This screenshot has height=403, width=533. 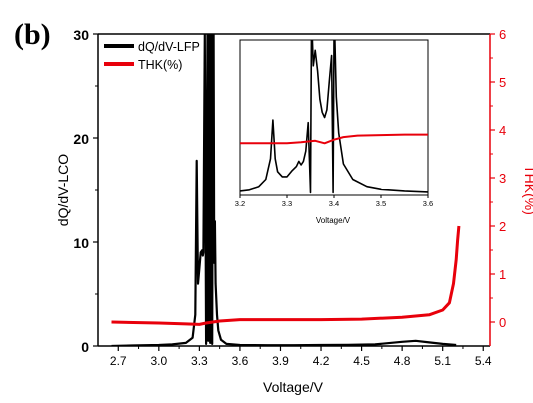 What do you see at coordinates (381, 203) in the screenshot?
I see `inset-x-tick-label: 3.5` at bounding box center [381, 203].